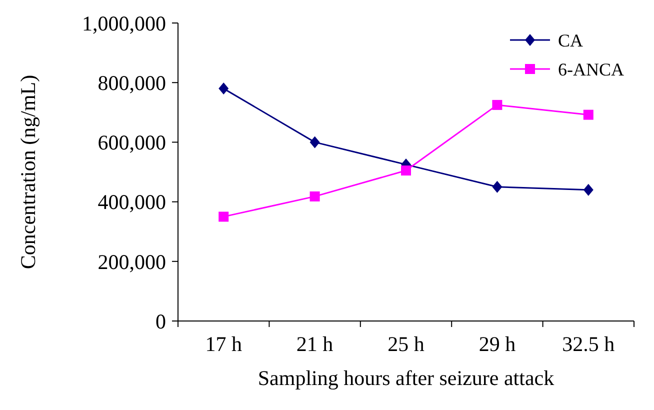  I want to click on y-tick-label: 200,000, so click(132, 262).